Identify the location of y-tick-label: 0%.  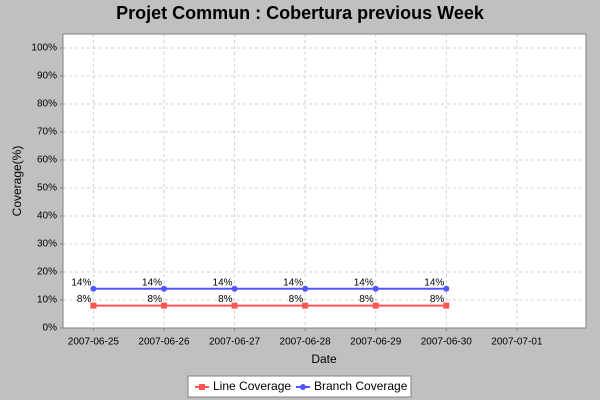
(50, 328).